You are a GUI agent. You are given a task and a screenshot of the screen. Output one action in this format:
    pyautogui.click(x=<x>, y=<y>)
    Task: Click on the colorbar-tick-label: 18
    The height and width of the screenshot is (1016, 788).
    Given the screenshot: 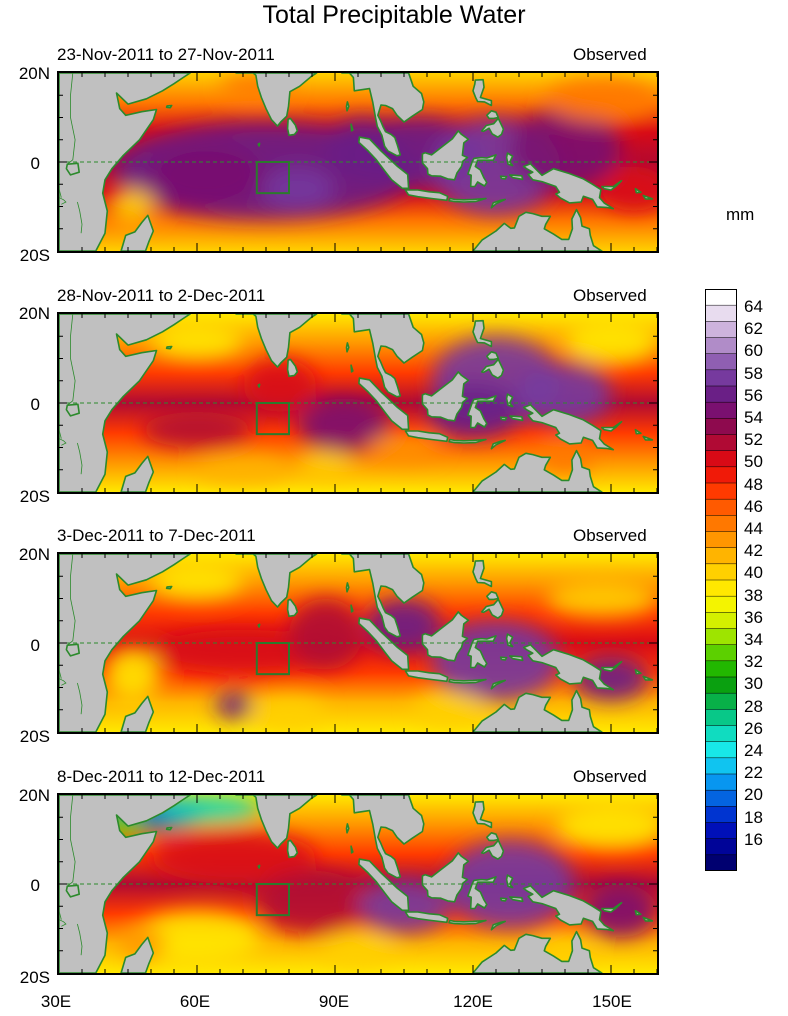 What is the action you would take?
    pyautogui.click(x=753, y=817)
    